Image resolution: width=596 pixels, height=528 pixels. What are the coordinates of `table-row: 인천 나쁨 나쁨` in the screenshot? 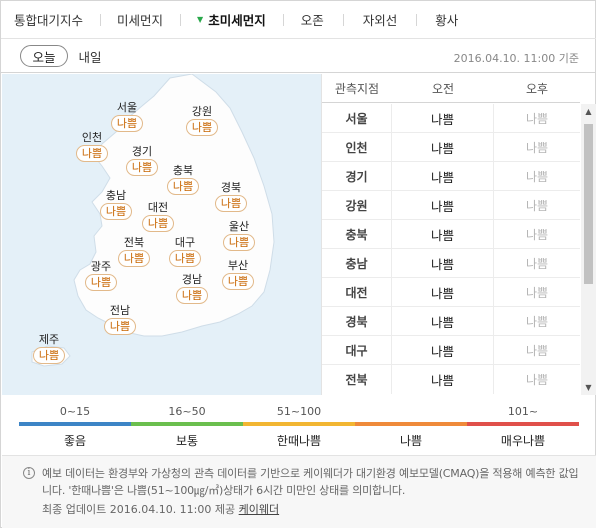 It's located at (451, 147).